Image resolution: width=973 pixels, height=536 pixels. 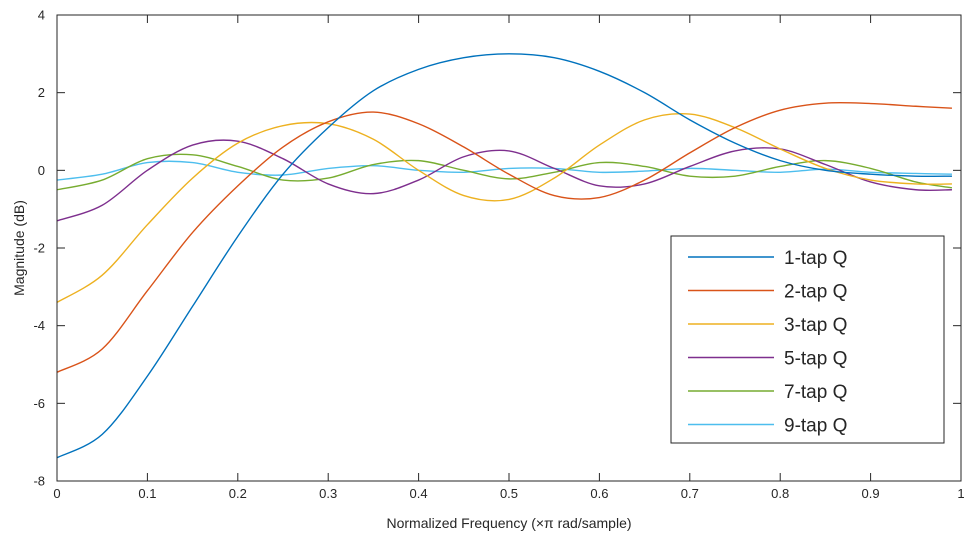 What do you see at coordinates (19, 248) in the screenshot?
I see `y-axis-title: Magnitude (dB)` at bounding box center [19, 248].